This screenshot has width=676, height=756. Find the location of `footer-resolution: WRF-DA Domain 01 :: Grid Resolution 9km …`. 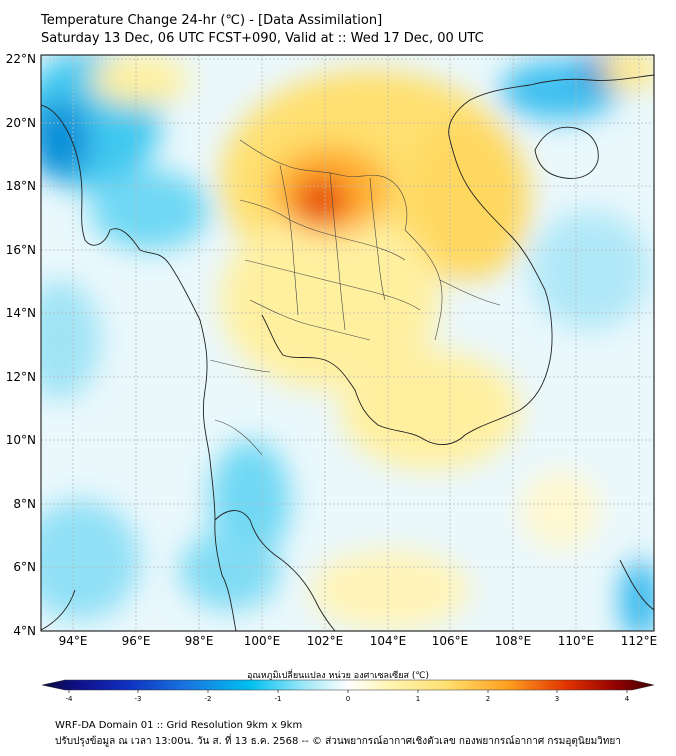

footer-resolution: WRF-DA Domain 01 :: Grid Resolution 9km … is located at coordinates (179, 725).